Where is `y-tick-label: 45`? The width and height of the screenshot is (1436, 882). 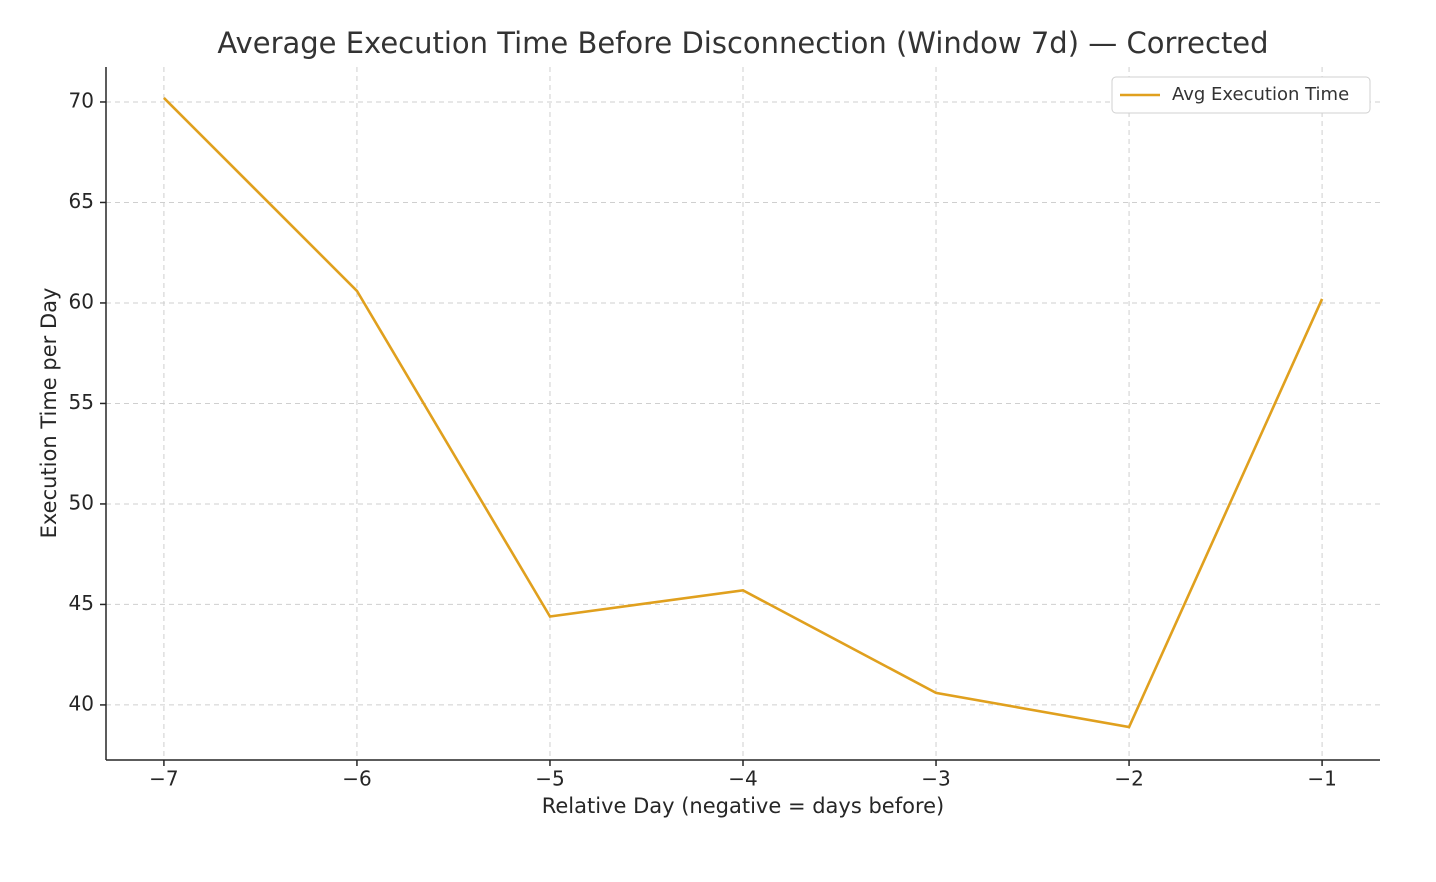 y-tick-label: 45 is located at coordinates (81, 603).